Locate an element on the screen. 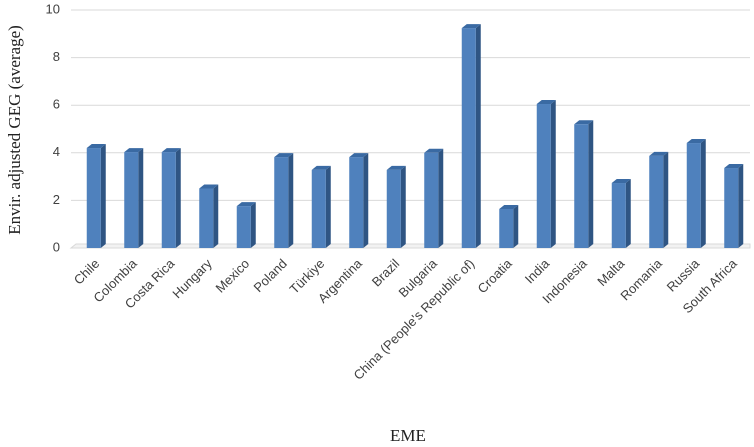 The height and width of the screenshot is (447, 754). x-tick-label: Romania is located at coordinates (641, 279).